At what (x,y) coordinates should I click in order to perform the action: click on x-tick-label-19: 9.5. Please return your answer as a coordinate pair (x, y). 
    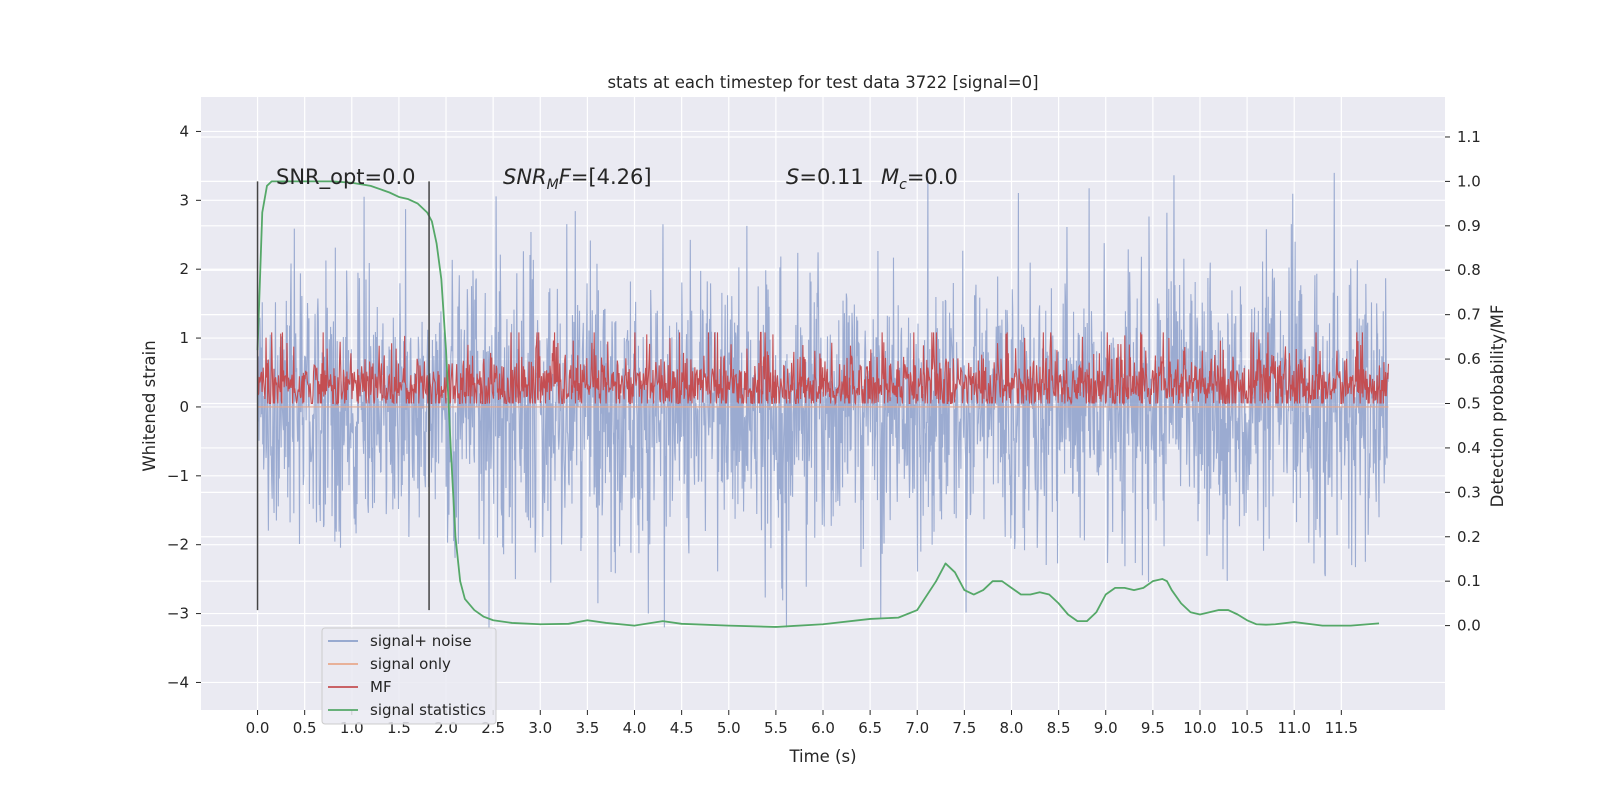
    Looking at the image, I should click on (1153, 728).